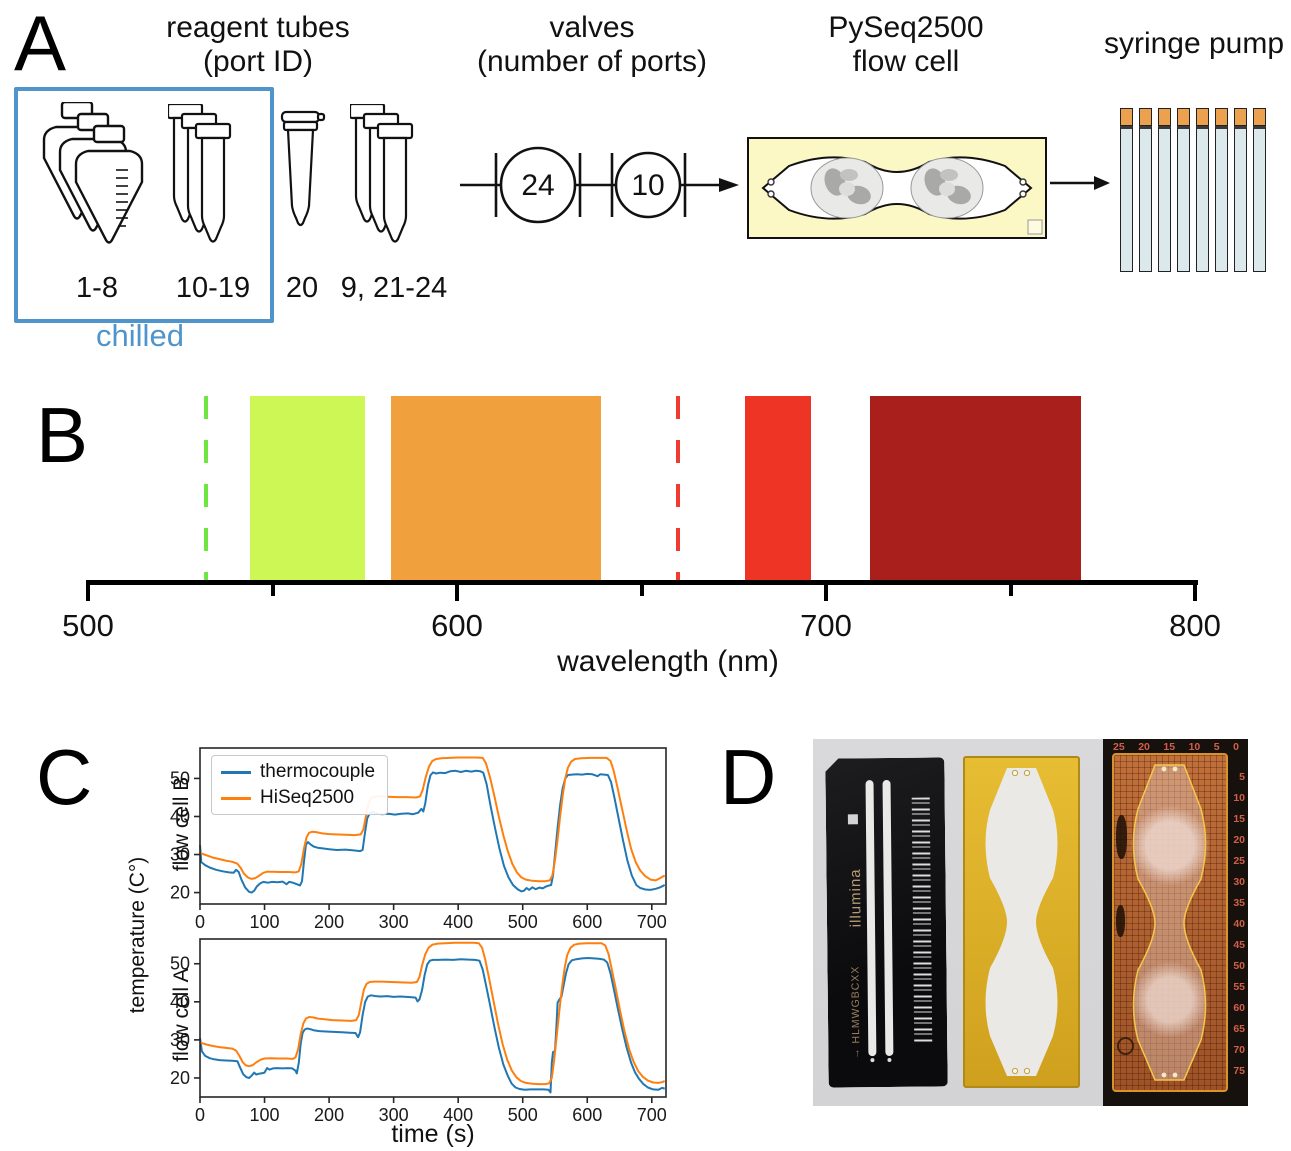  Describe the element at coordinates (1176, 747) in the screenshot. I see `ruler-top-scale: 25 20 15 10 5 0` at that location.